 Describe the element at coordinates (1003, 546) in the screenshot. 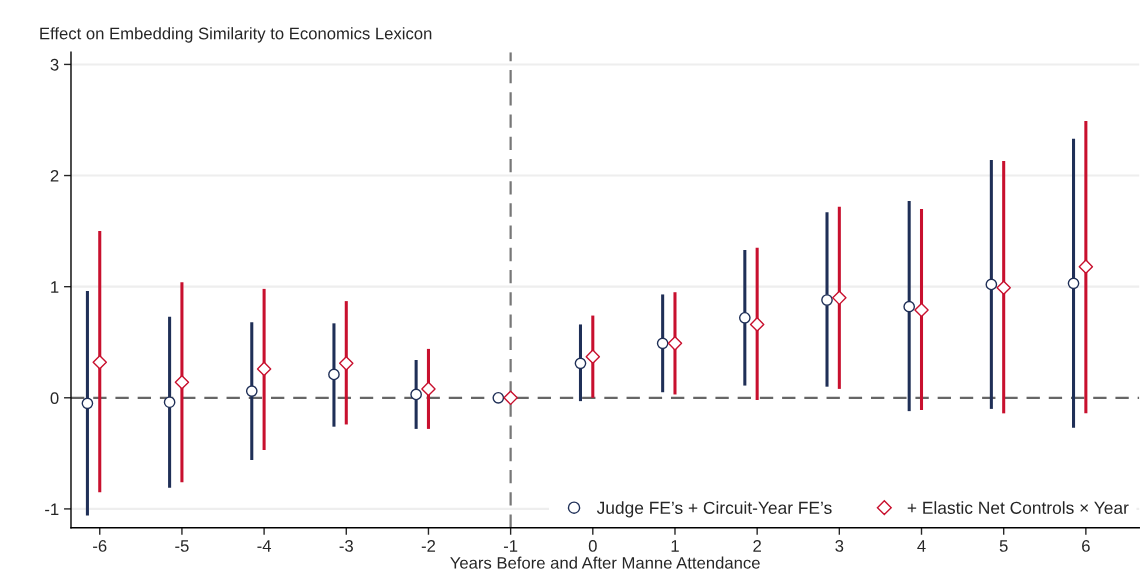

I see `x-tick-label: 5` at that location.